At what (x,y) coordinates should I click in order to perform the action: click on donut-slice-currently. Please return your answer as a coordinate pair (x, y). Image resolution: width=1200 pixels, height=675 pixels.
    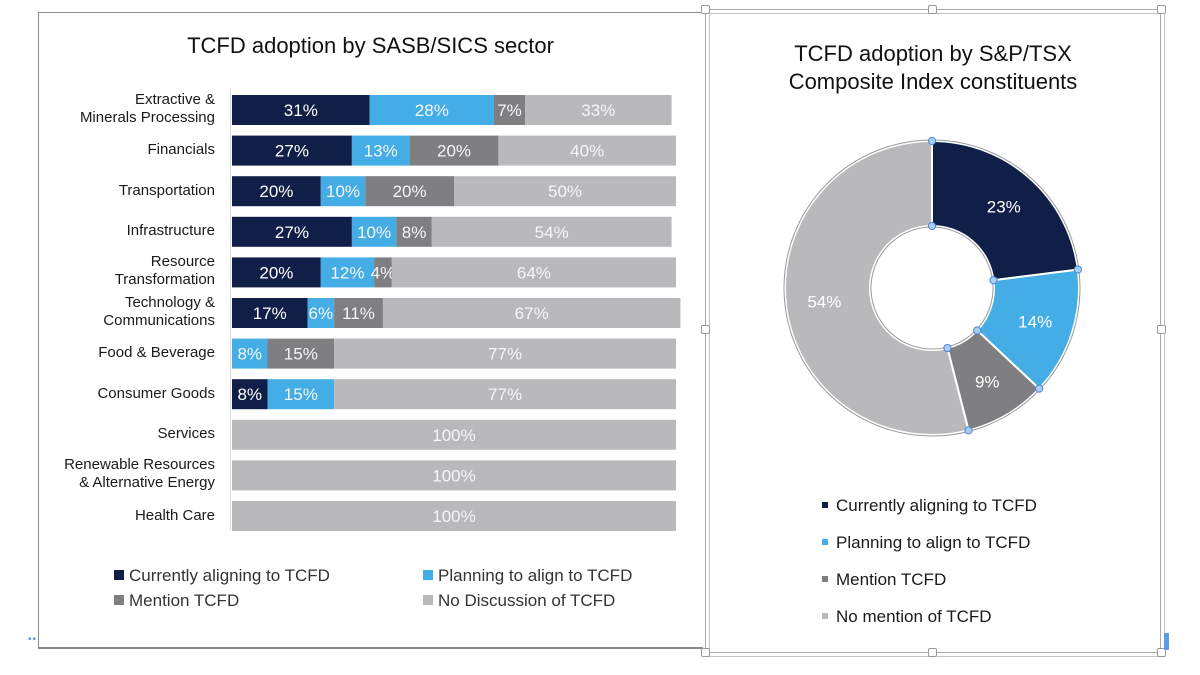
    Looking at the image, I should click on (1005, 210).